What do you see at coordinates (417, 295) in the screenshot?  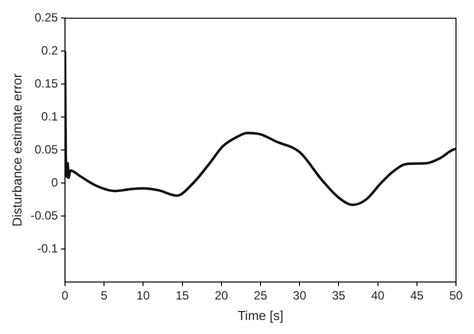 I see `x-tick-label: 45` at bounding box center [417, 295].